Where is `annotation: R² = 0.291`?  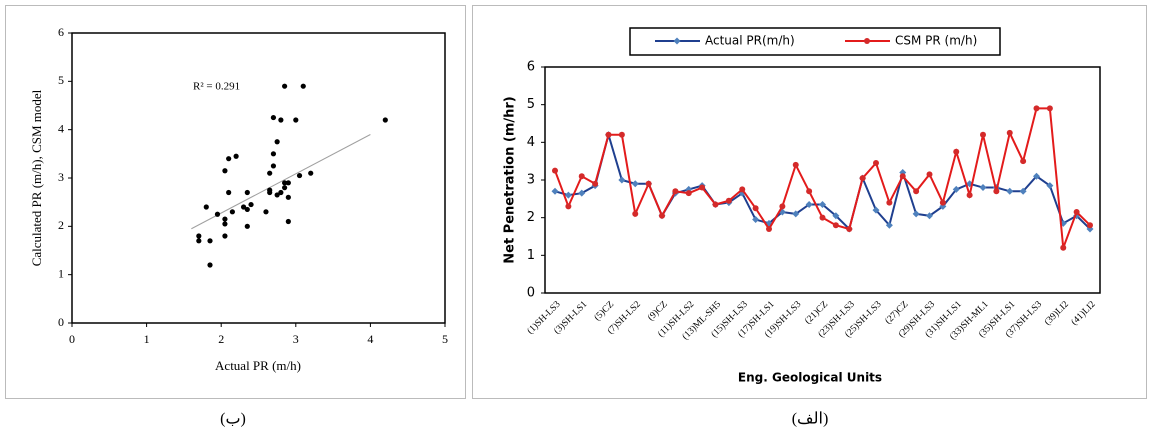
annotation: R² = 0.291 is located at coordinates (216, 87).